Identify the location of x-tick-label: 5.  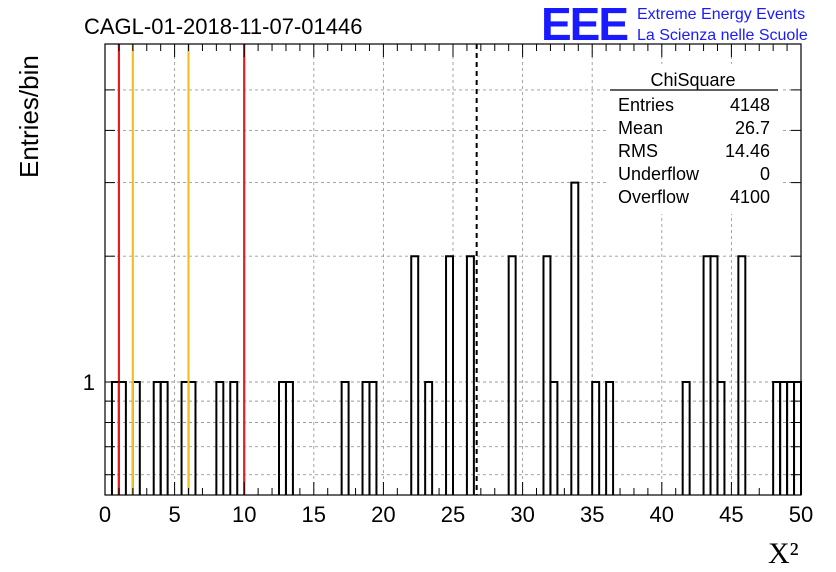
(174, 514).